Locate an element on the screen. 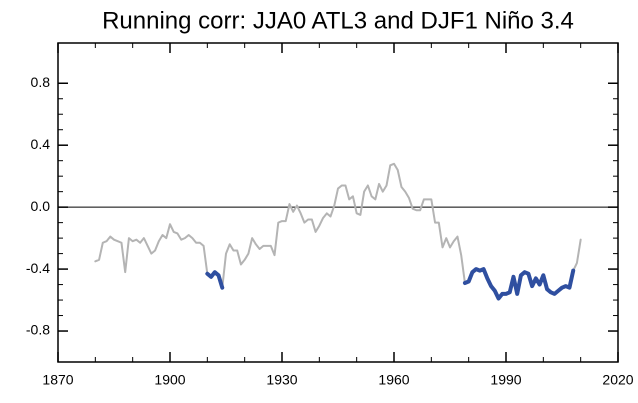 The height and width of the screenshot is (403, 638). y-tick-label: 0.4 is located at coordinates (41, 144).